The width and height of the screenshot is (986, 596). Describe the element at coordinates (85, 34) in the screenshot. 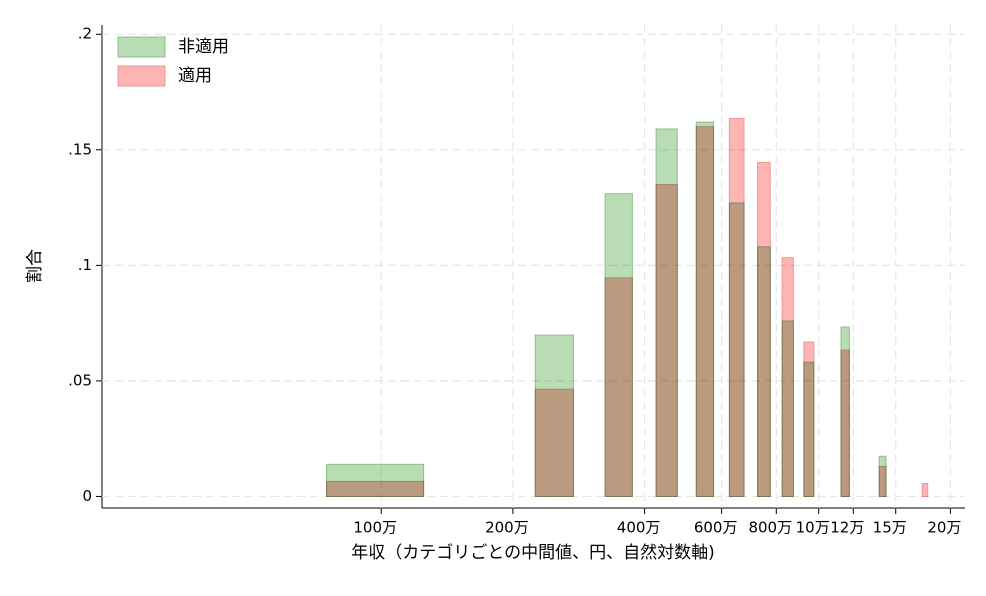

I see `y-tick-label: .2` at that location.